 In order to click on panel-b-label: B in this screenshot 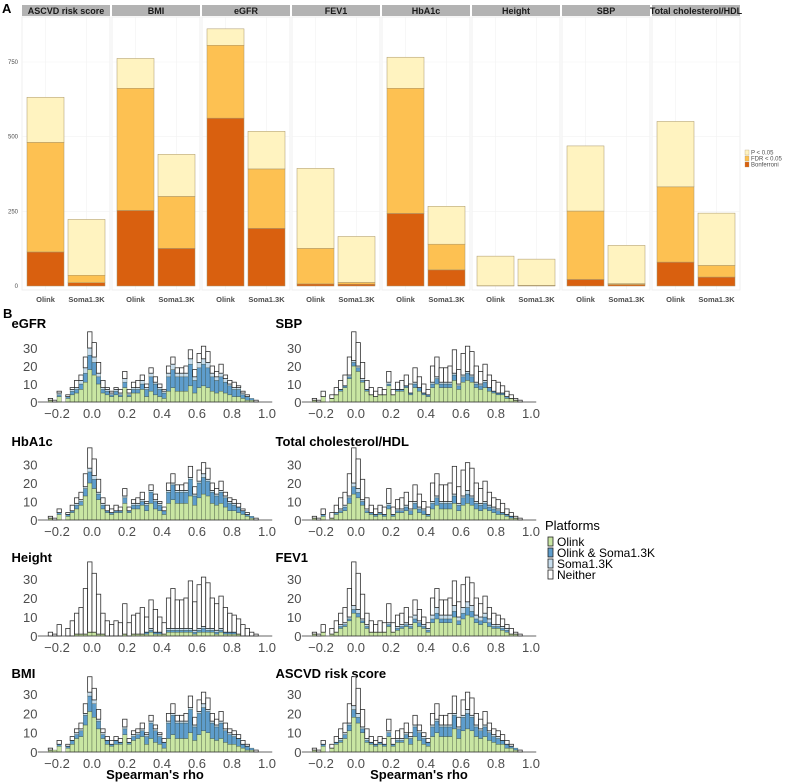, I will do `click(7, 313)`.